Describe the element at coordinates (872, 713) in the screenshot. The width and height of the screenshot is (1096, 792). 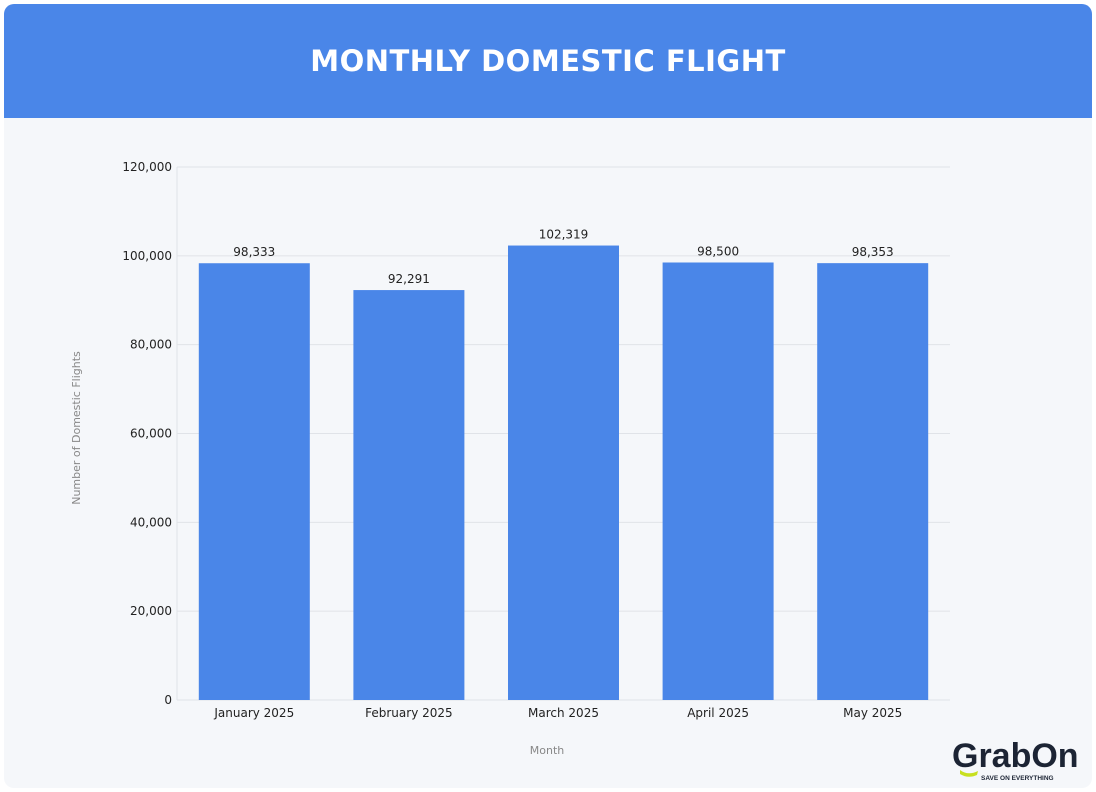
I see `x-tick-label: May 2025` at that location.